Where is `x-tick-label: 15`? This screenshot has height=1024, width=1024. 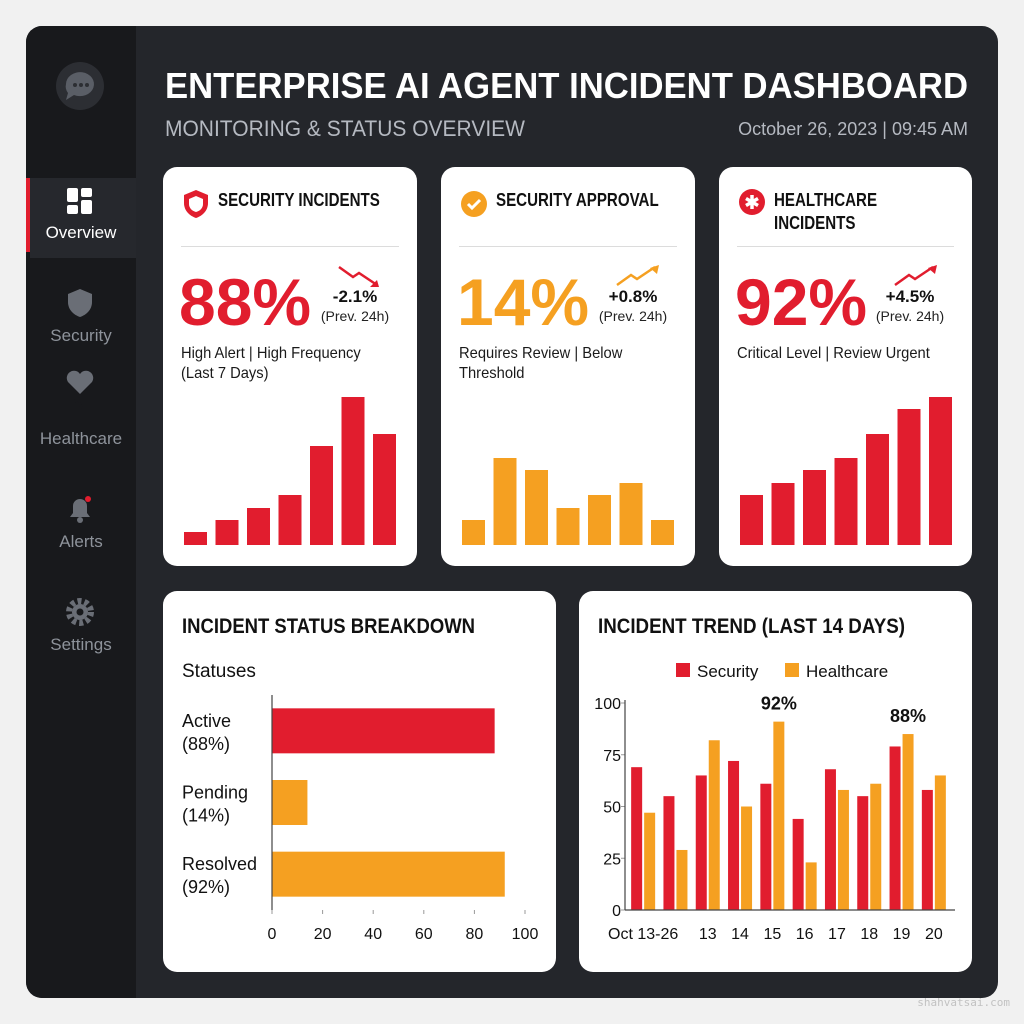
x-tick-label: 15 is located at coordinates (772, 934).